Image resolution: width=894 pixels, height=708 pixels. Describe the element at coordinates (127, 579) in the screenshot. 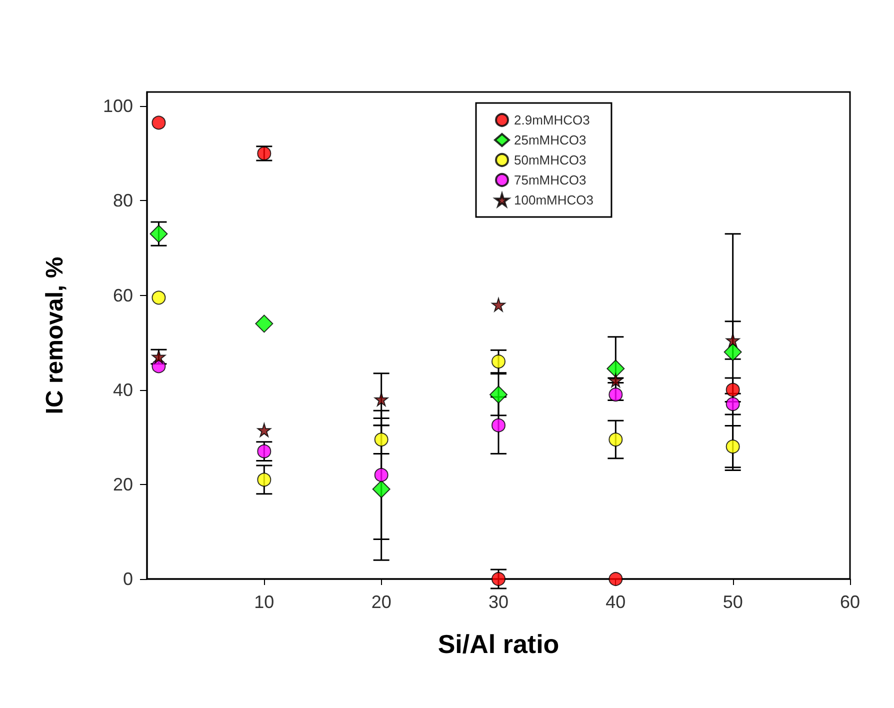

I see `y-tick-label: 0` at that location.